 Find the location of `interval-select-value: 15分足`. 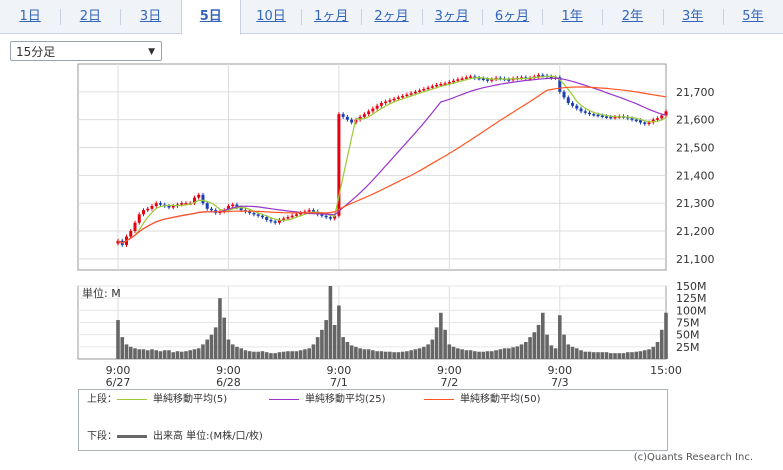

interval-select-value: 15分足 is located at coordinates (36, 52).